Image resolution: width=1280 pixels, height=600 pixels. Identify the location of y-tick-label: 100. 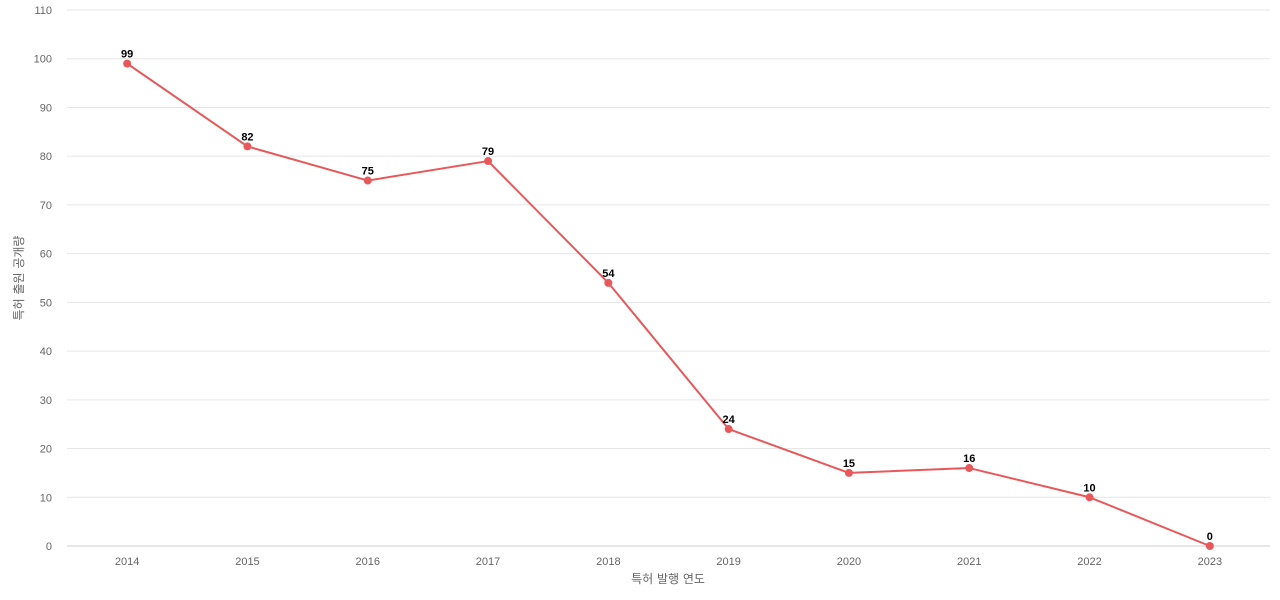
(43, 60).